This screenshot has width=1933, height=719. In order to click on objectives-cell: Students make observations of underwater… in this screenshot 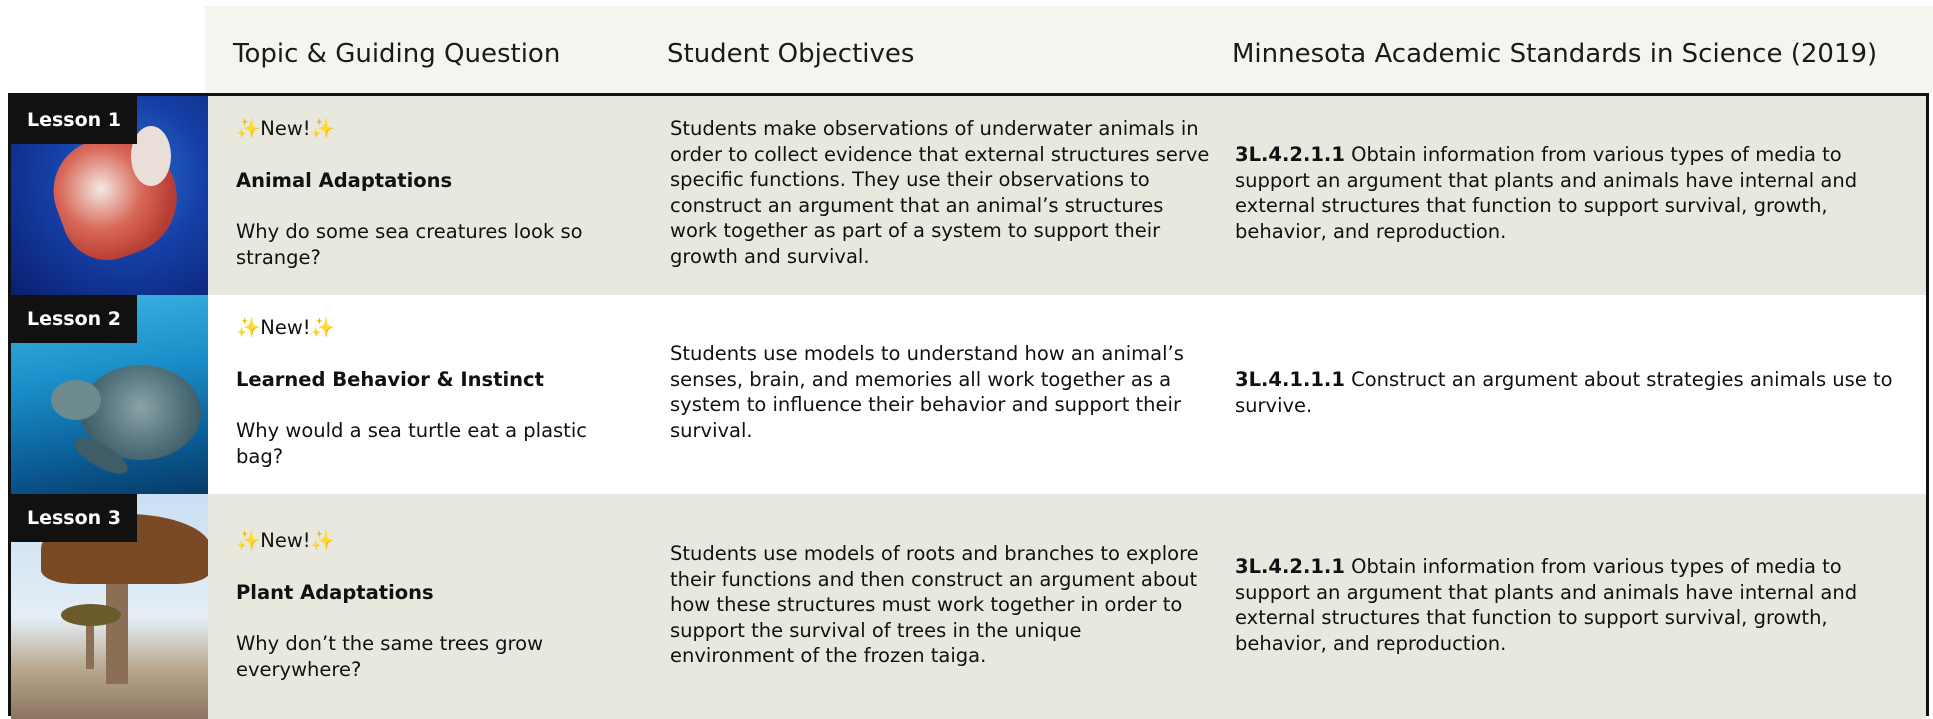, I will do `click(940, 192)`.